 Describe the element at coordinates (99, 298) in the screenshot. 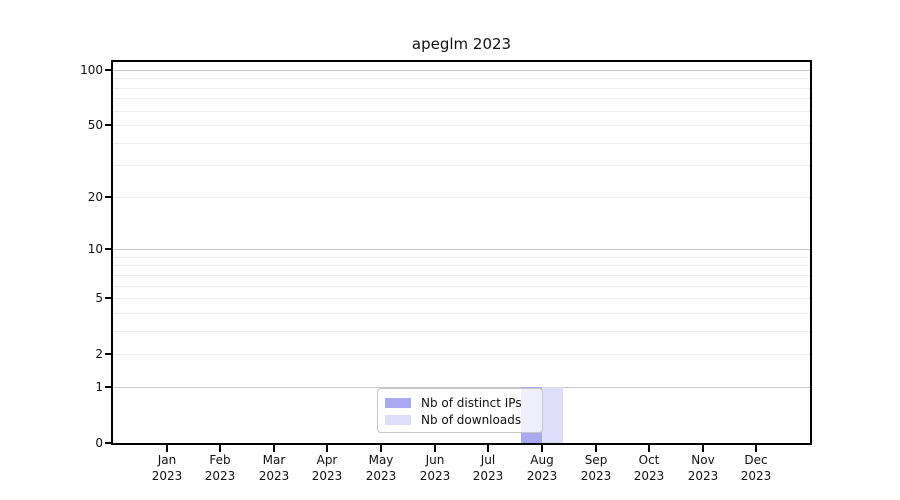

I see `y-tick-label: 5` at that location.